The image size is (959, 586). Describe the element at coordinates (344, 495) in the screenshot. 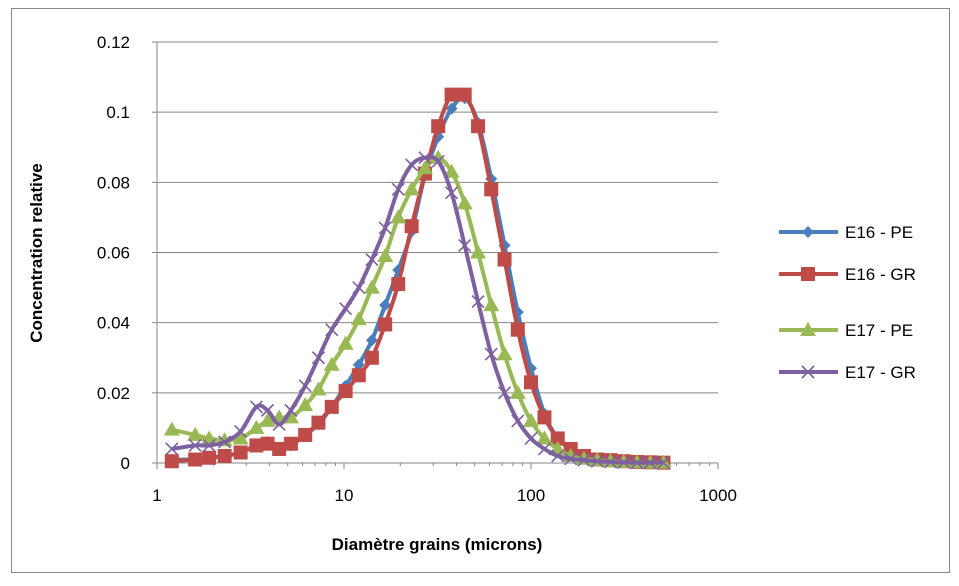

I see `x-tick-label: 10` at that location.